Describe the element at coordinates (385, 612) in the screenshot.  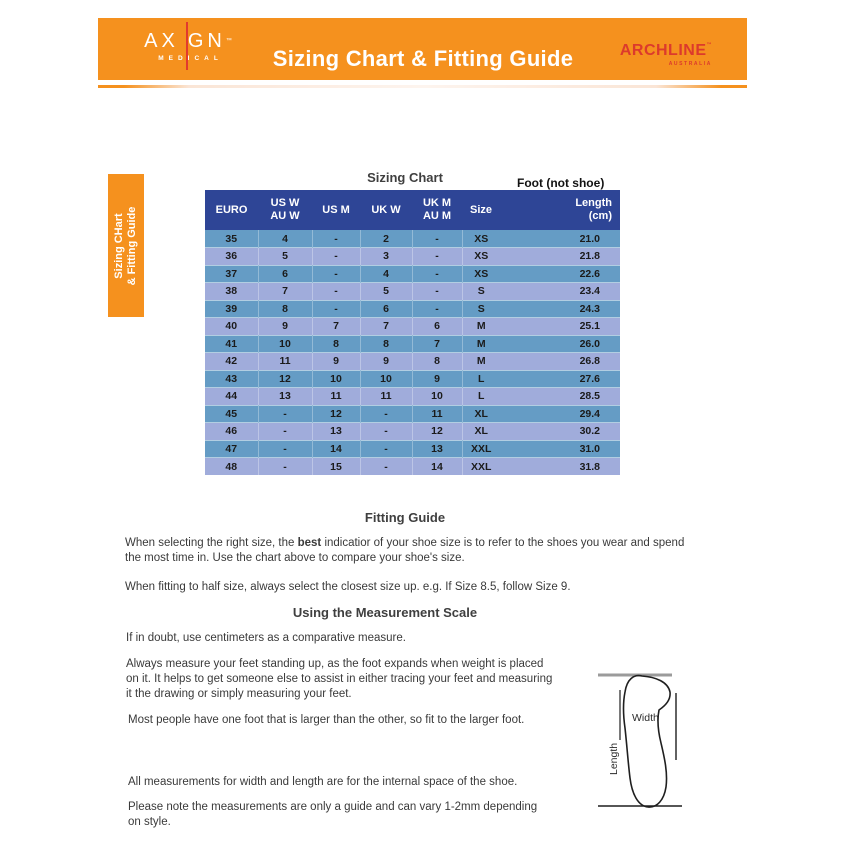
I see `measurement-scale-title: Using the Measurement Scale` at that location.